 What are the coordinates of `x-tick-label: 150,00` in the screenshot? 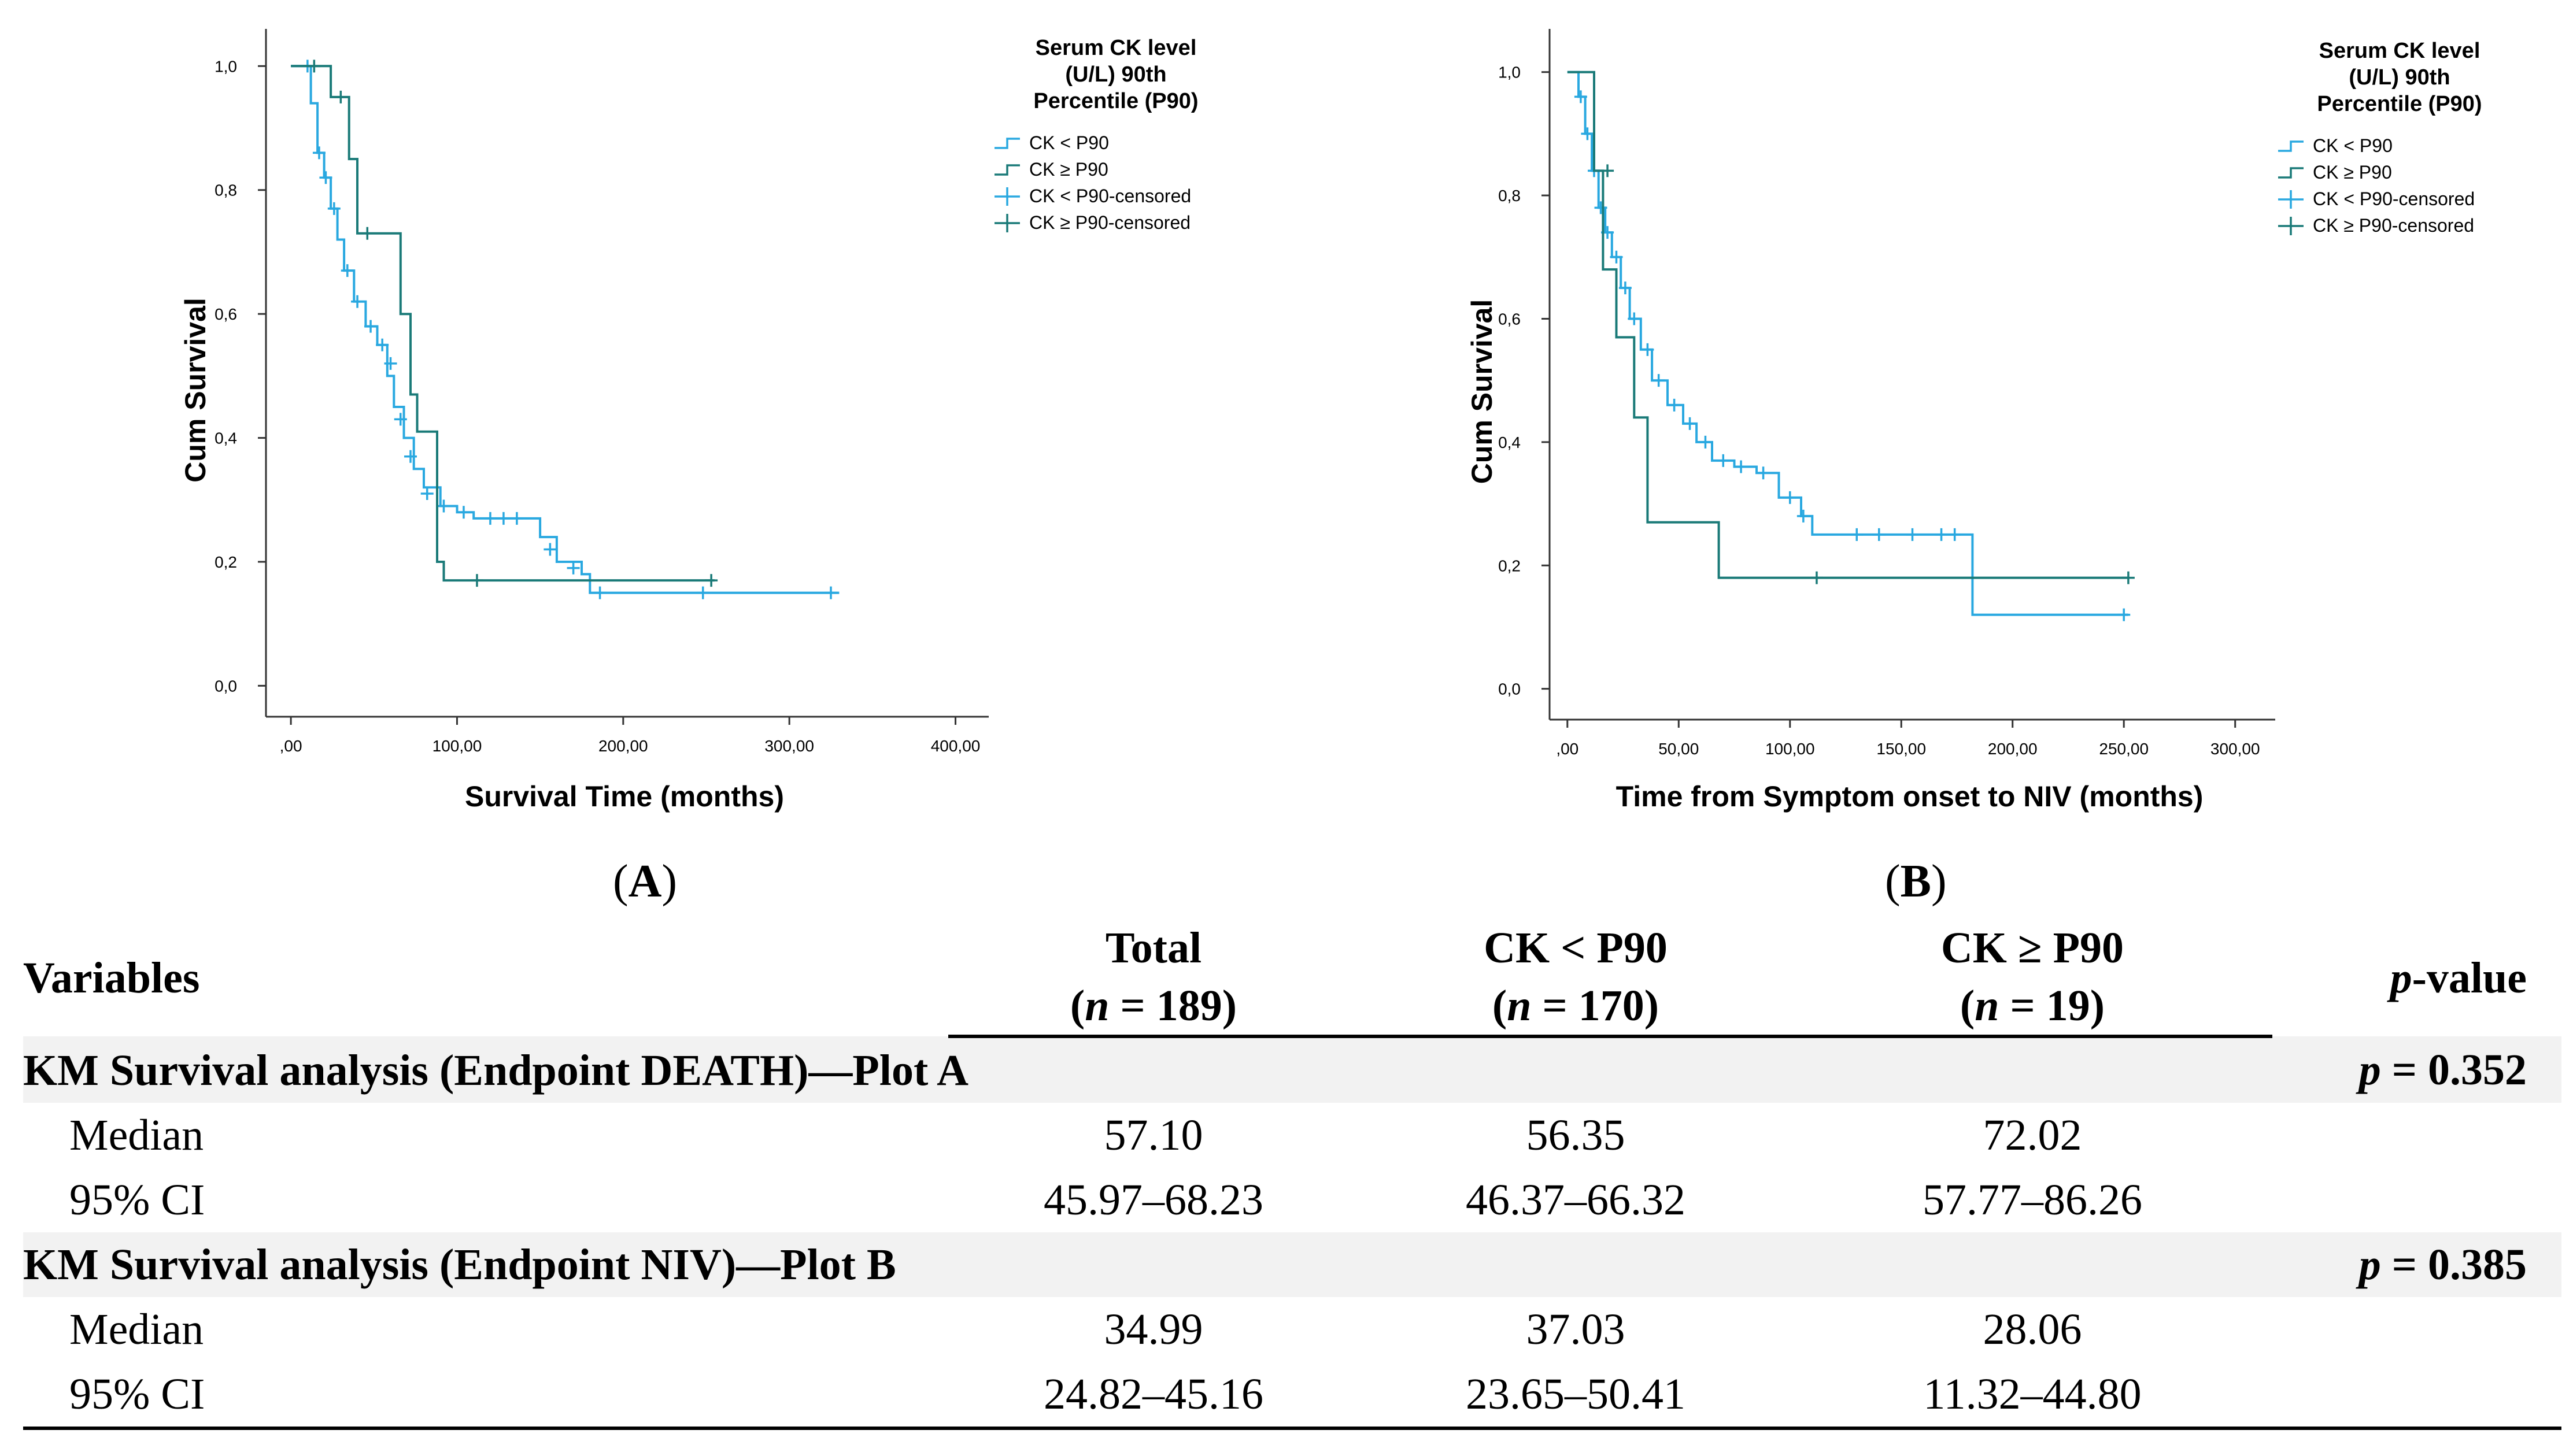 It's located at (1901, 749).